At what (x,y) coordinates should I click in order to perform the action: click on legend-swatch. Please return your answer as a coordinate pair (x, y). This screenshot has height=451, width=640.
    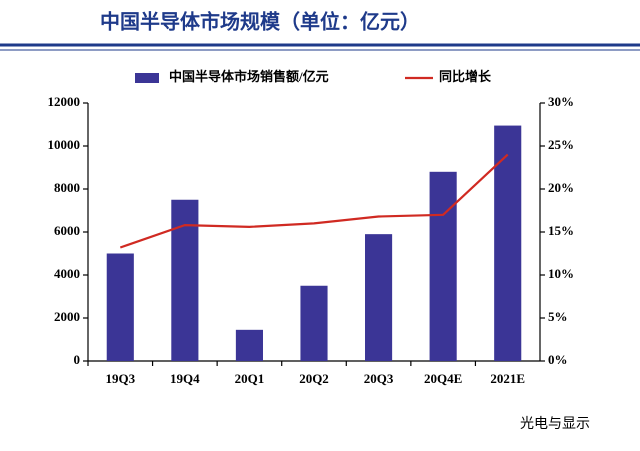
    Looking at the image, I should click on (147, 78).